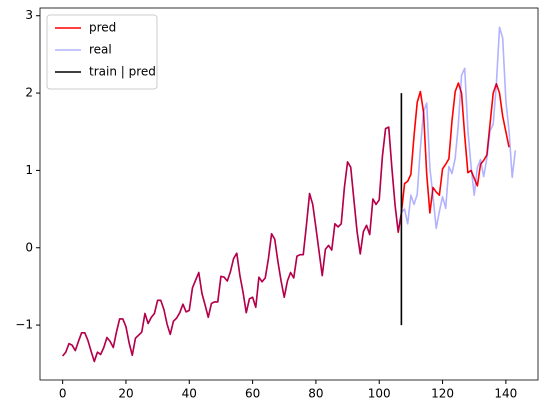 The height and width of the screenshot is (413, 546). What do you see at coordinates (252, 394) in the screenshot?
I see `x-tick-label: 60` at bounding box center [252, 394].